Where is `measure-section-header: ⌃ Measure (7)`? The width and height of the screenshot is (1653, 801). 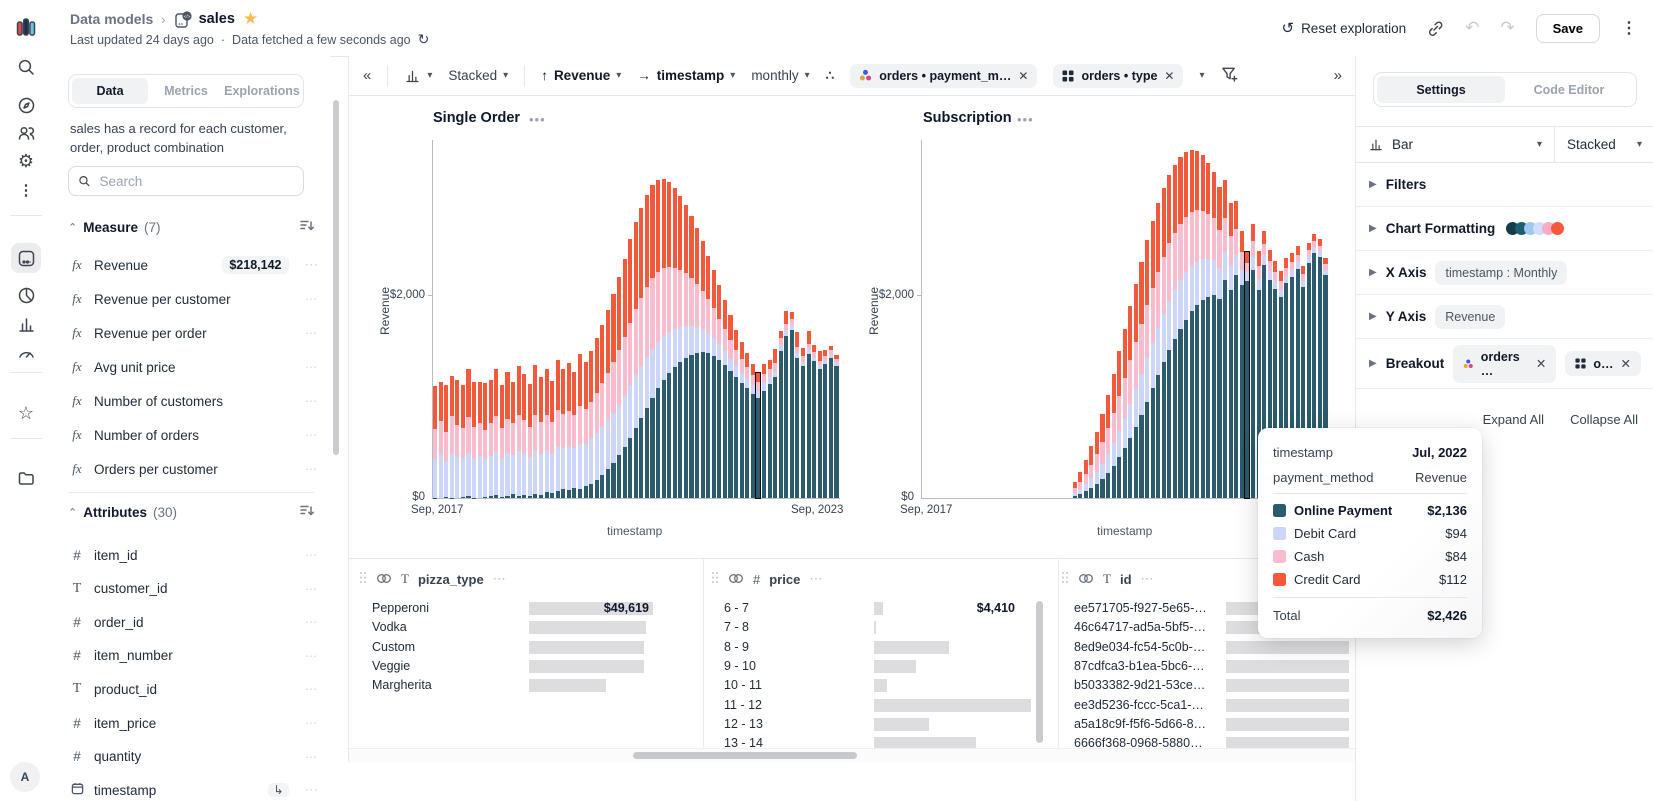 measure-section-header: ⌃ Measure (7) is located at coordinates (191, 227).